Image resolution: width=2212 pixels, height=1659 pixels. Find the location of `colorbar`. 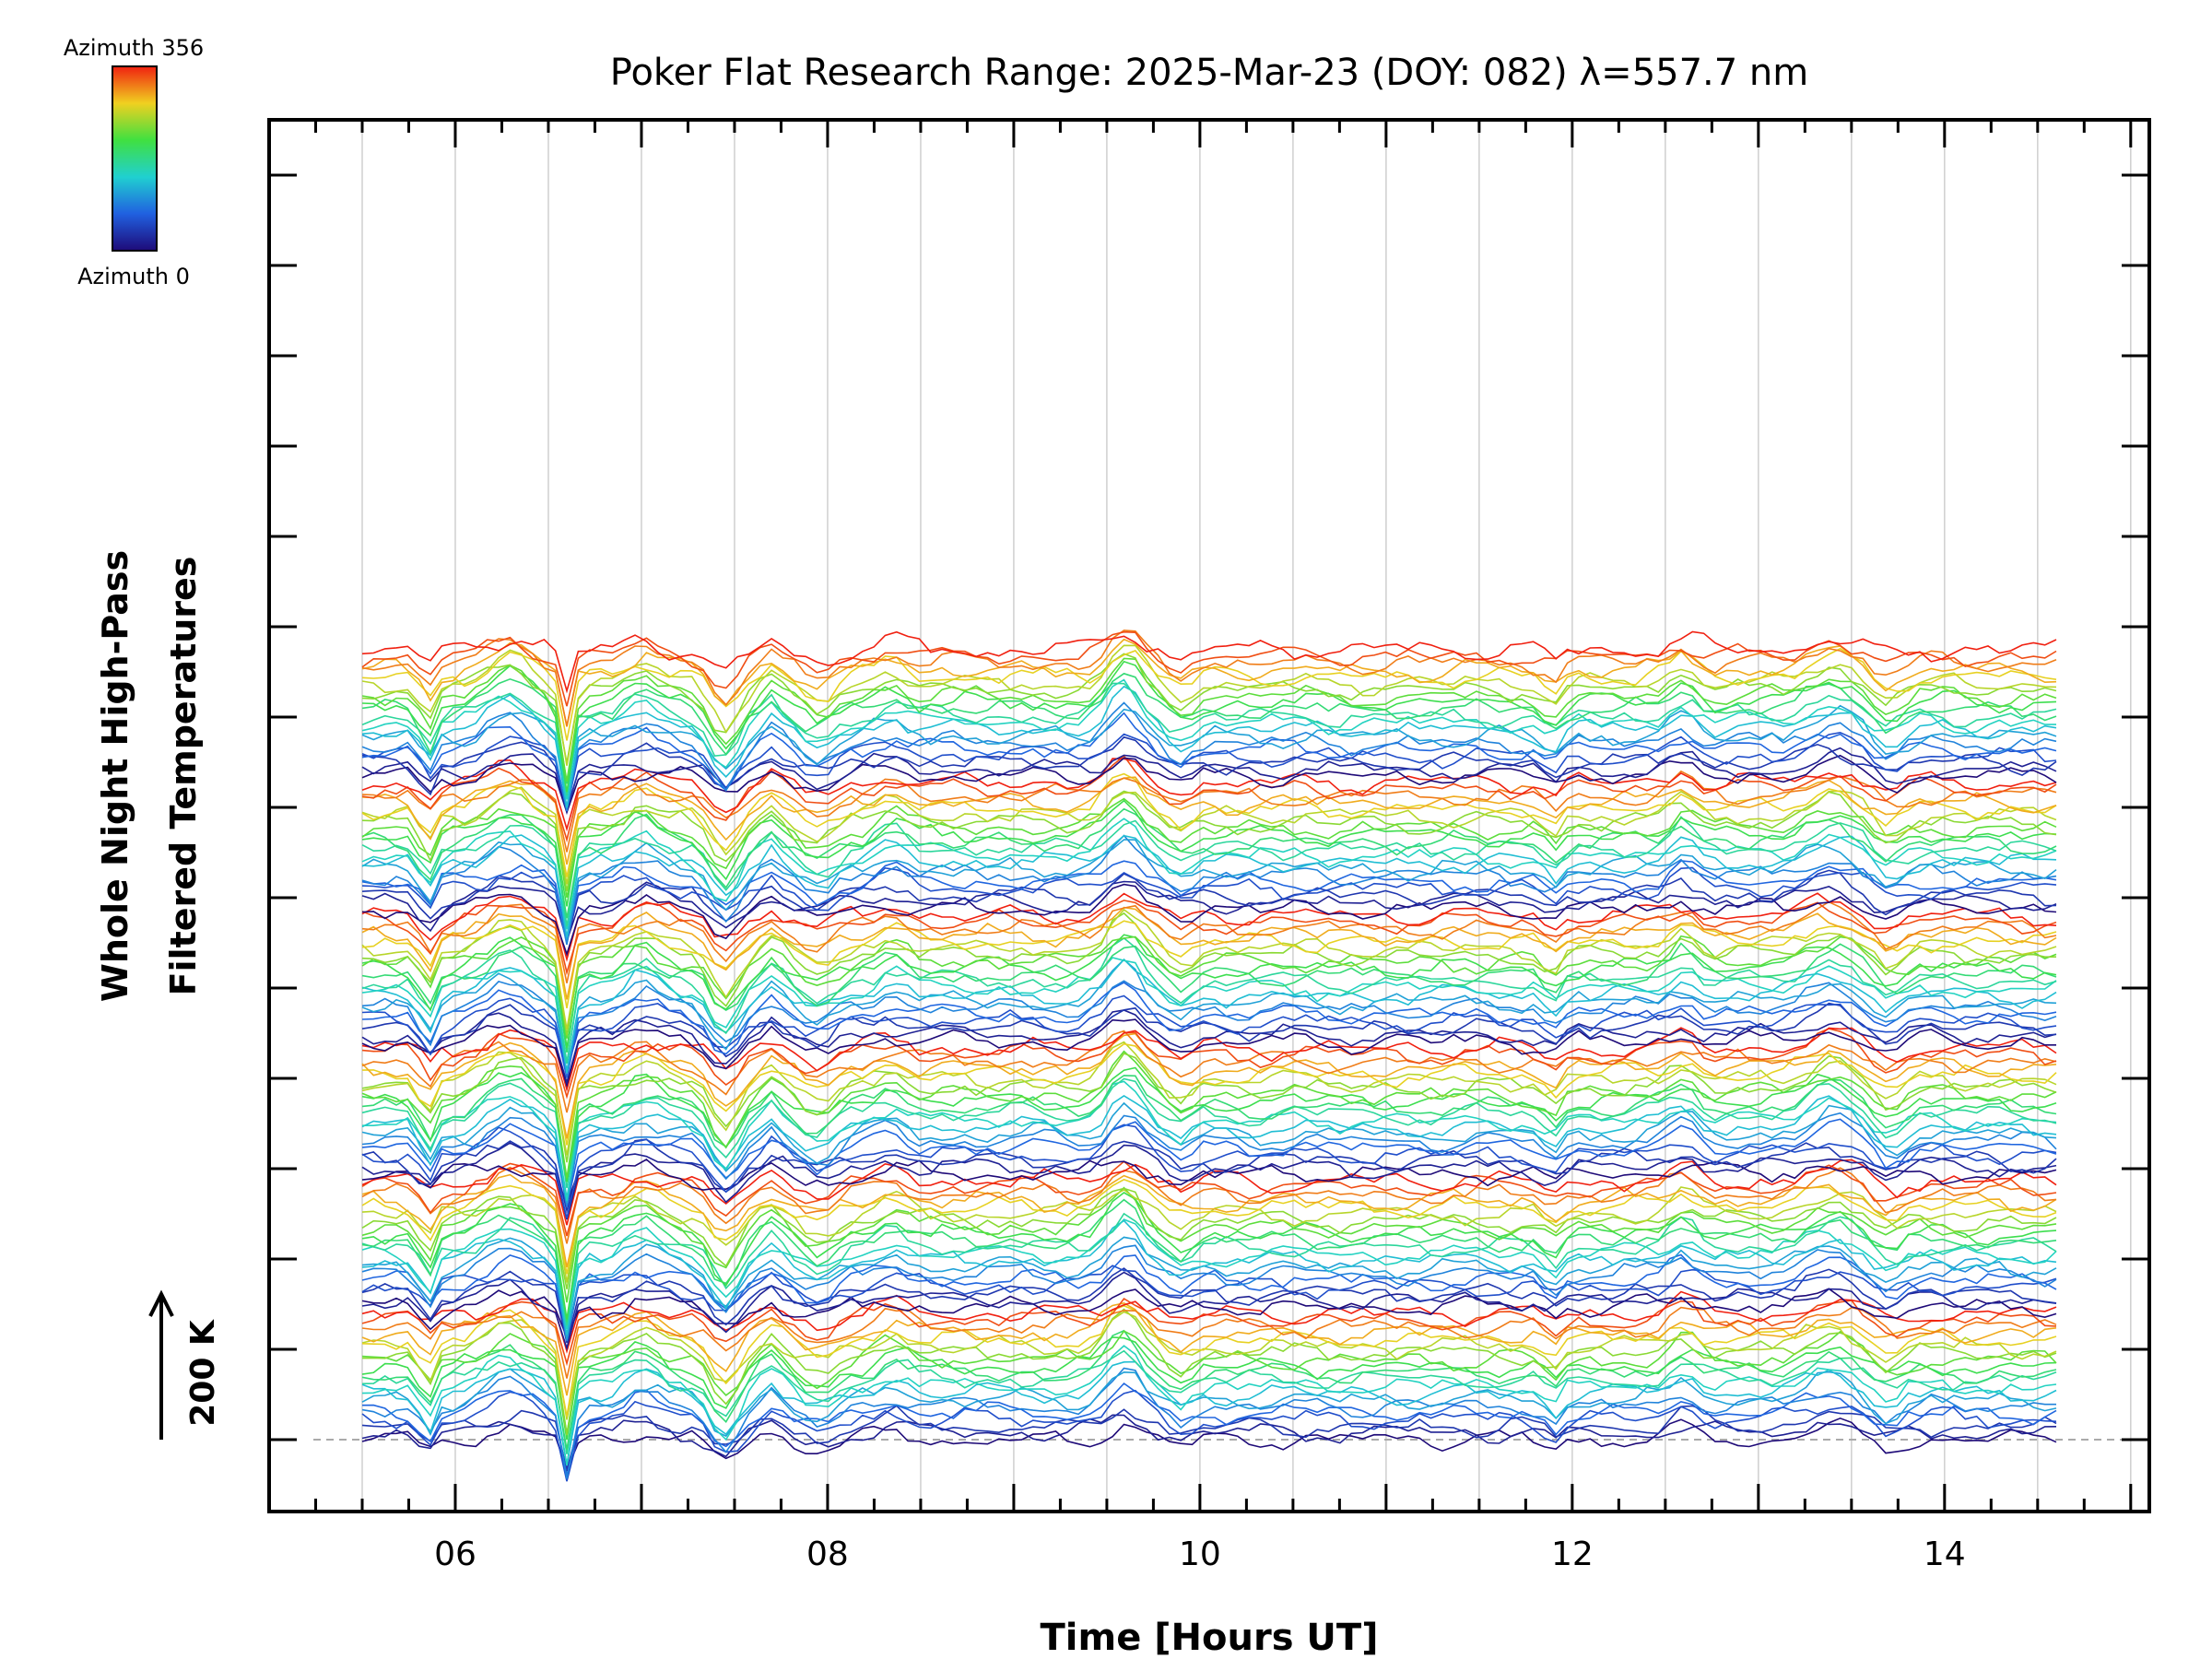

colorbar is located at coordinates (135, 158).